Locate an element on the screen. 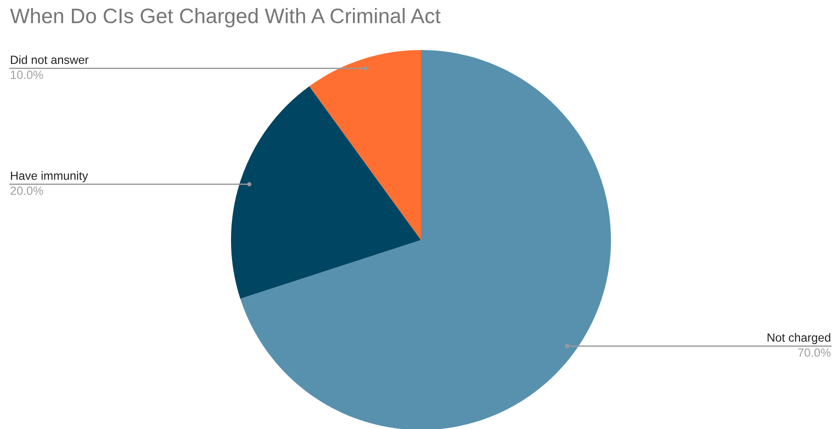 This screenshot has height=429, width=833. data-label: 20.0% is located at coordinates (27, 190).